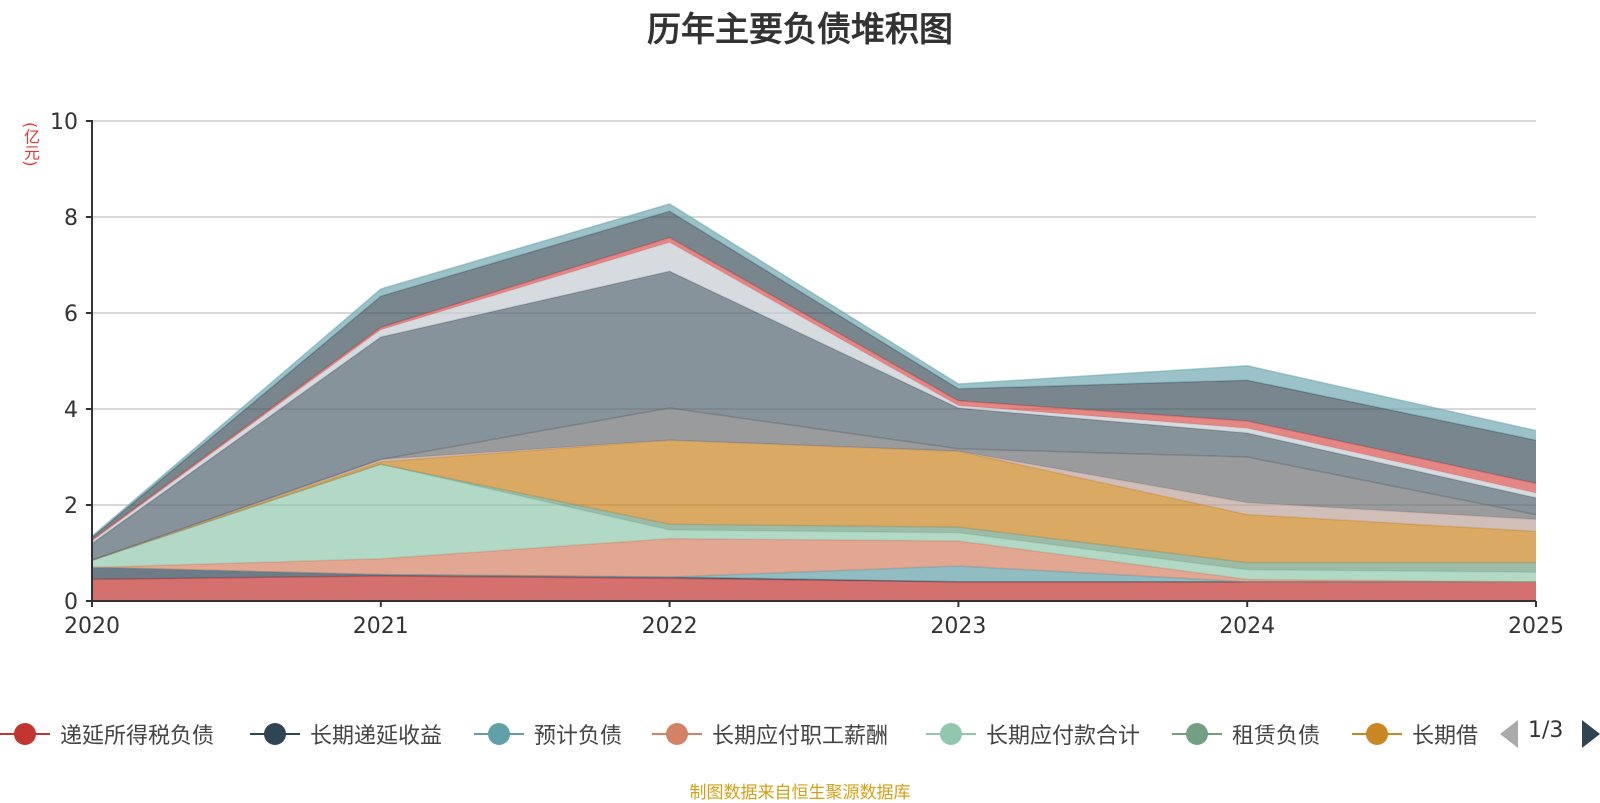 This screenshot has width=1600, height=803. I want to click on data-source-note: 制图数据来自恒生聚源数据库, so click(800, 793).